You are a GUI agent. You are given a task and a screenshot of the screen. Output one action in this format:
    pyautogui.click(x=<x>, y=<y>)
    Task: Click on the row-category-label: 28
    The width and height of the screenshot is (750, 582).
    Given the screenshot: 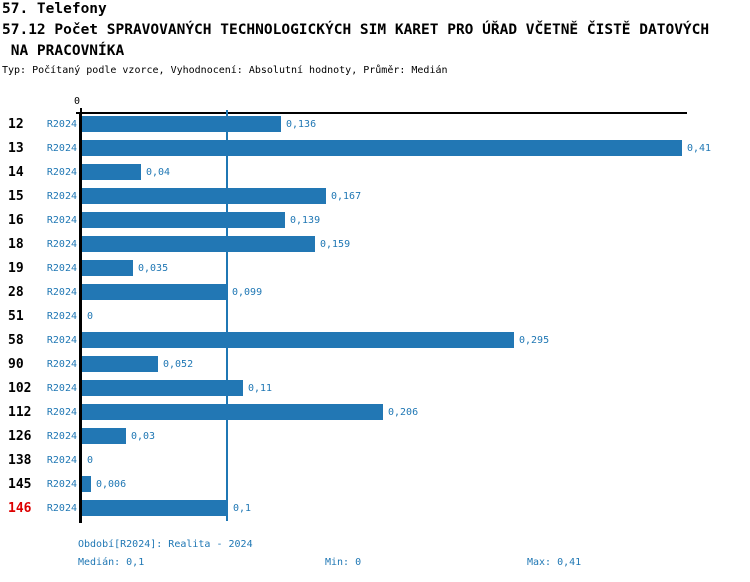 What is the action you would take?
    pyautogui.click(x=16, y=292)
    